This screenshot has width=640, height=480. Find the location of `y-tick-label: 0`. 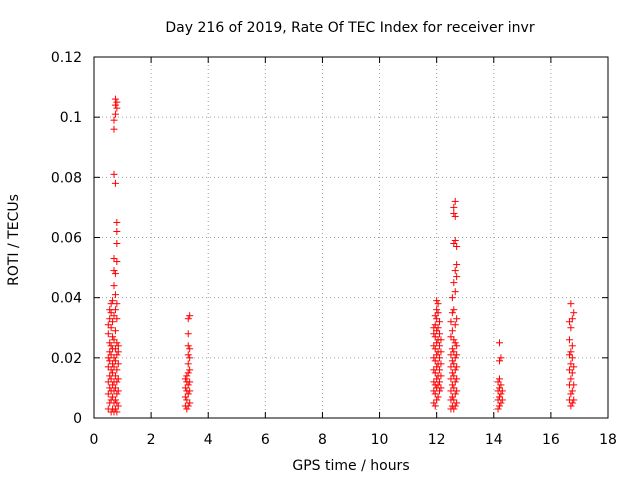

y-tick-label: 0 is located at coordinates (77, 419).